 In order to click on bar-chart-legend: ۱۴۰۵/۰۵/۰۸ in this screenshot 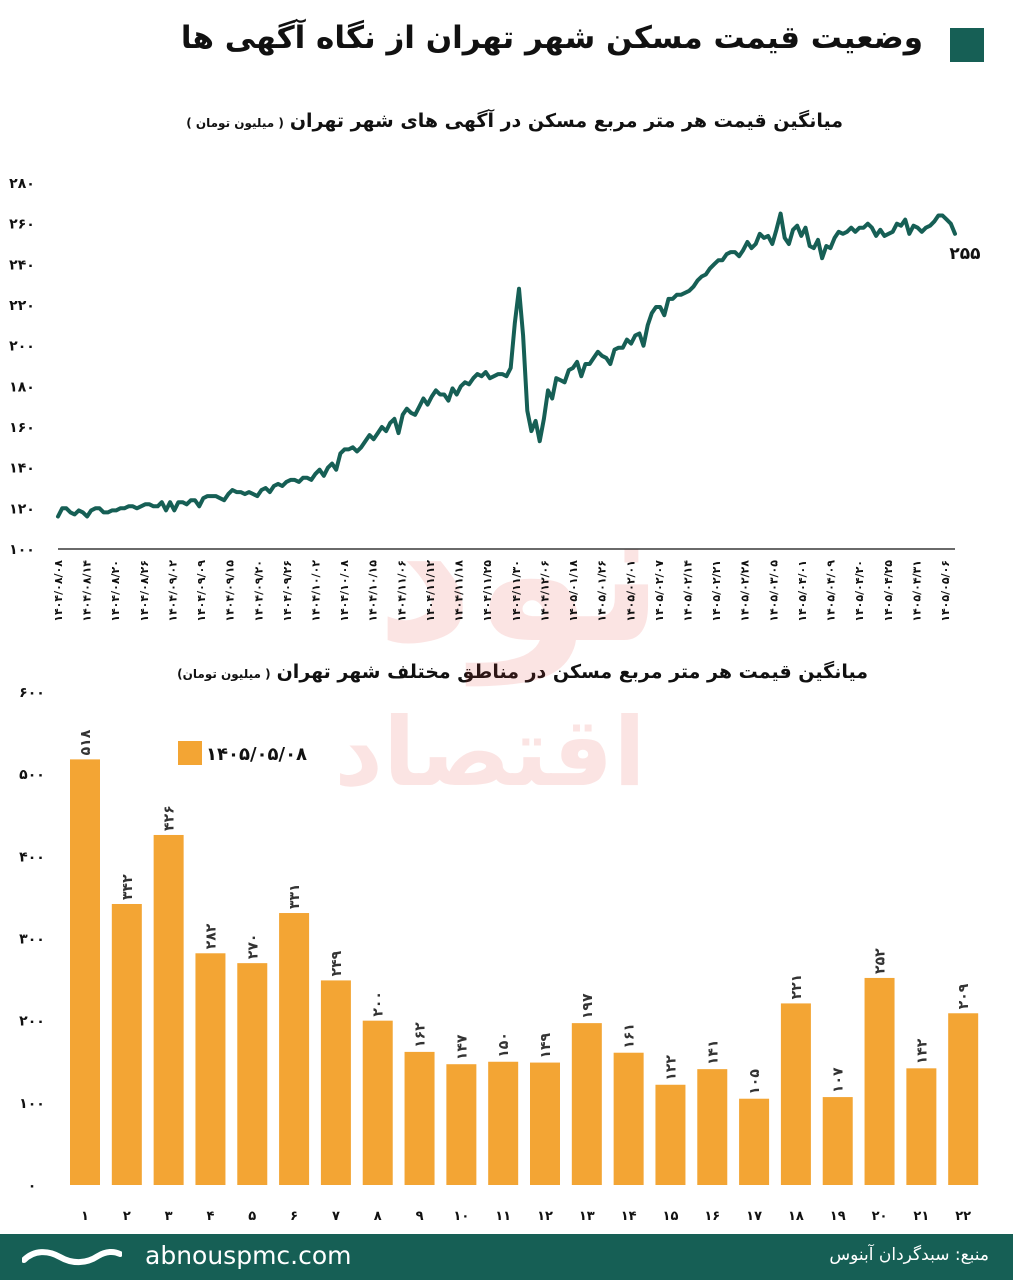, I will do `click(242, 753)`.